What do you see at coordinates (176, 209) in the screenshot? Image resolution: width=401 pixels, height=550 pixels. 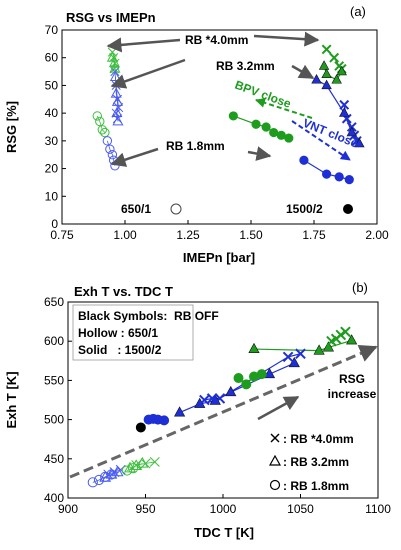 I see `legend-650-marker` at bounding box center [176, 209].